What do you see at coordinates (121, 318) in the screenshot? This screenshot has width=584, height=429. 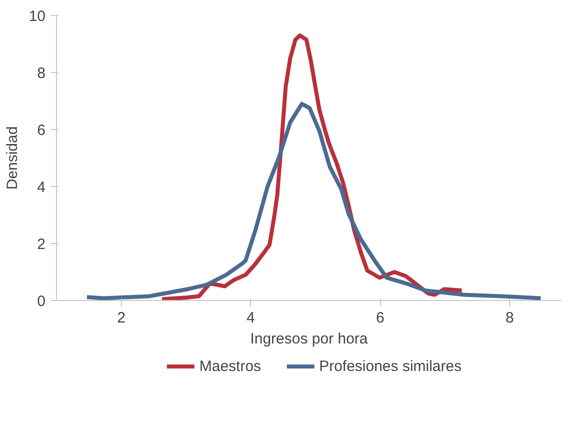 I see `x-tick-label: 2` at bounding box center [121, 318].